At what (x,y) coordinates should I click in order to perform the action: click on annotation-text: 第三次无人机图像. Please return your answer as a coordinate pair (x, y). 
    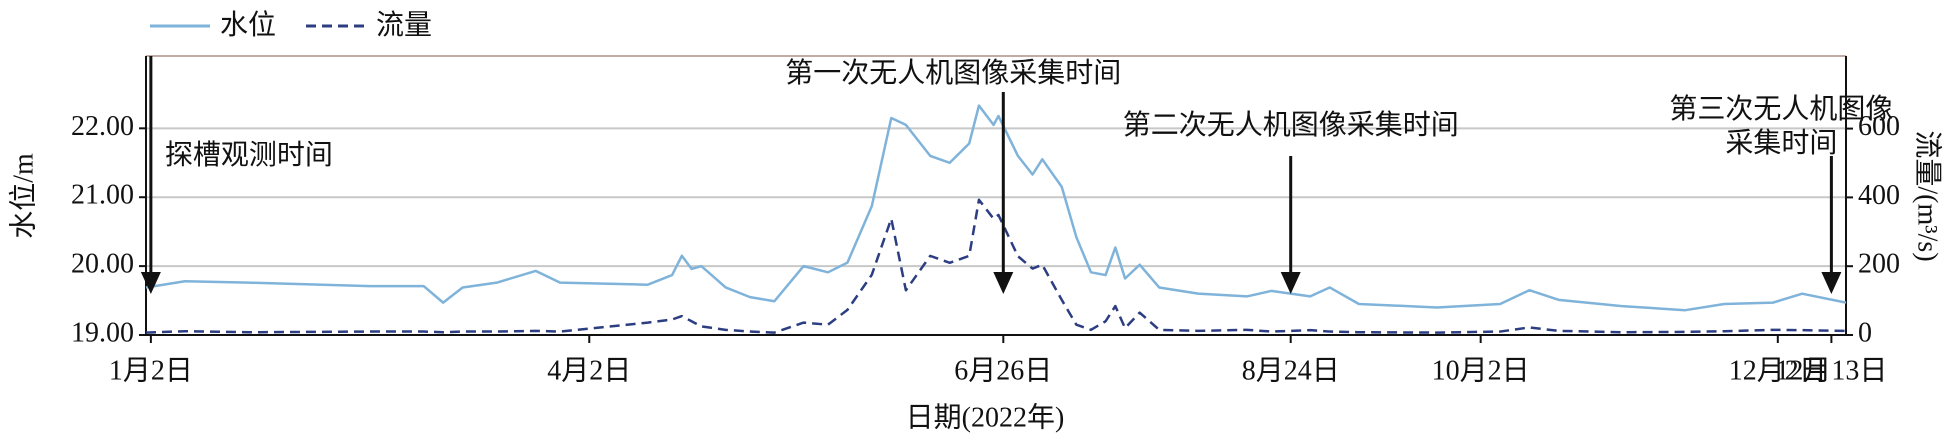
    Looking at the image, I should click on (1781, 108).